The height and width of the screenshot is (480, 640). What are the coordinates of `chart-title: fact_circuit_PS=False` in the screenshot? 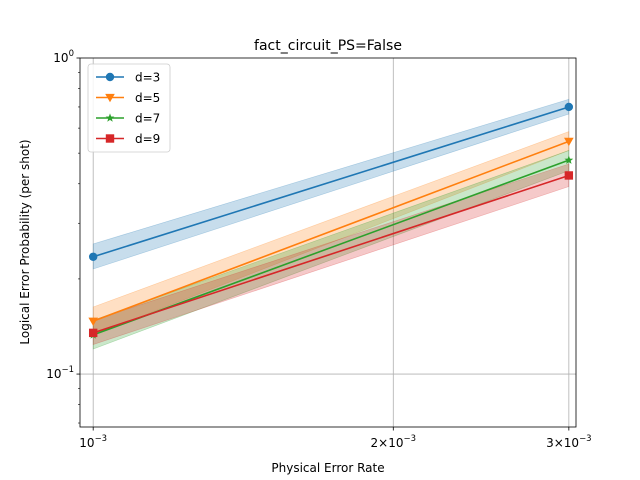 It's located at (328, 46).